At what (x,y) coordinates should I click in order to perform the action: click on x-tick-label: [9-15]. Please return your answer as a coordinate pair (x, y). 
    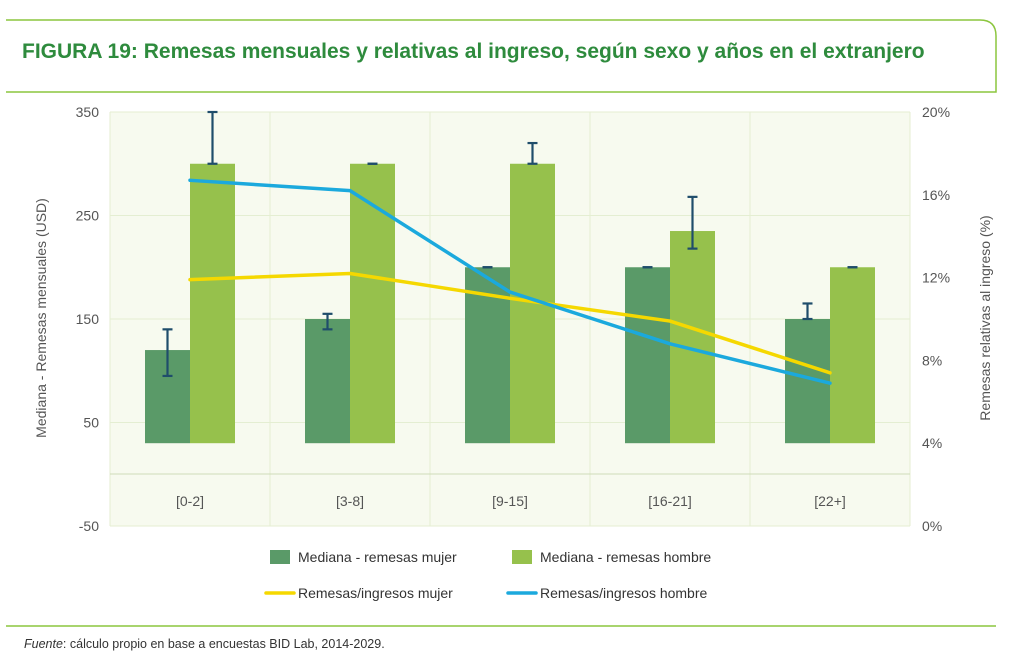
    Looking at the image, I should click on (510, 501).